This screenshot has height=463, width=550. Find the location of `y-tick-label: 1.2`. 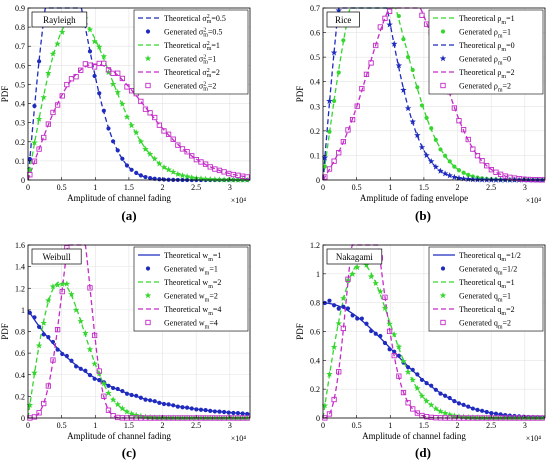

y-tick-label: 1.2 is located at coordinates (315, 245).